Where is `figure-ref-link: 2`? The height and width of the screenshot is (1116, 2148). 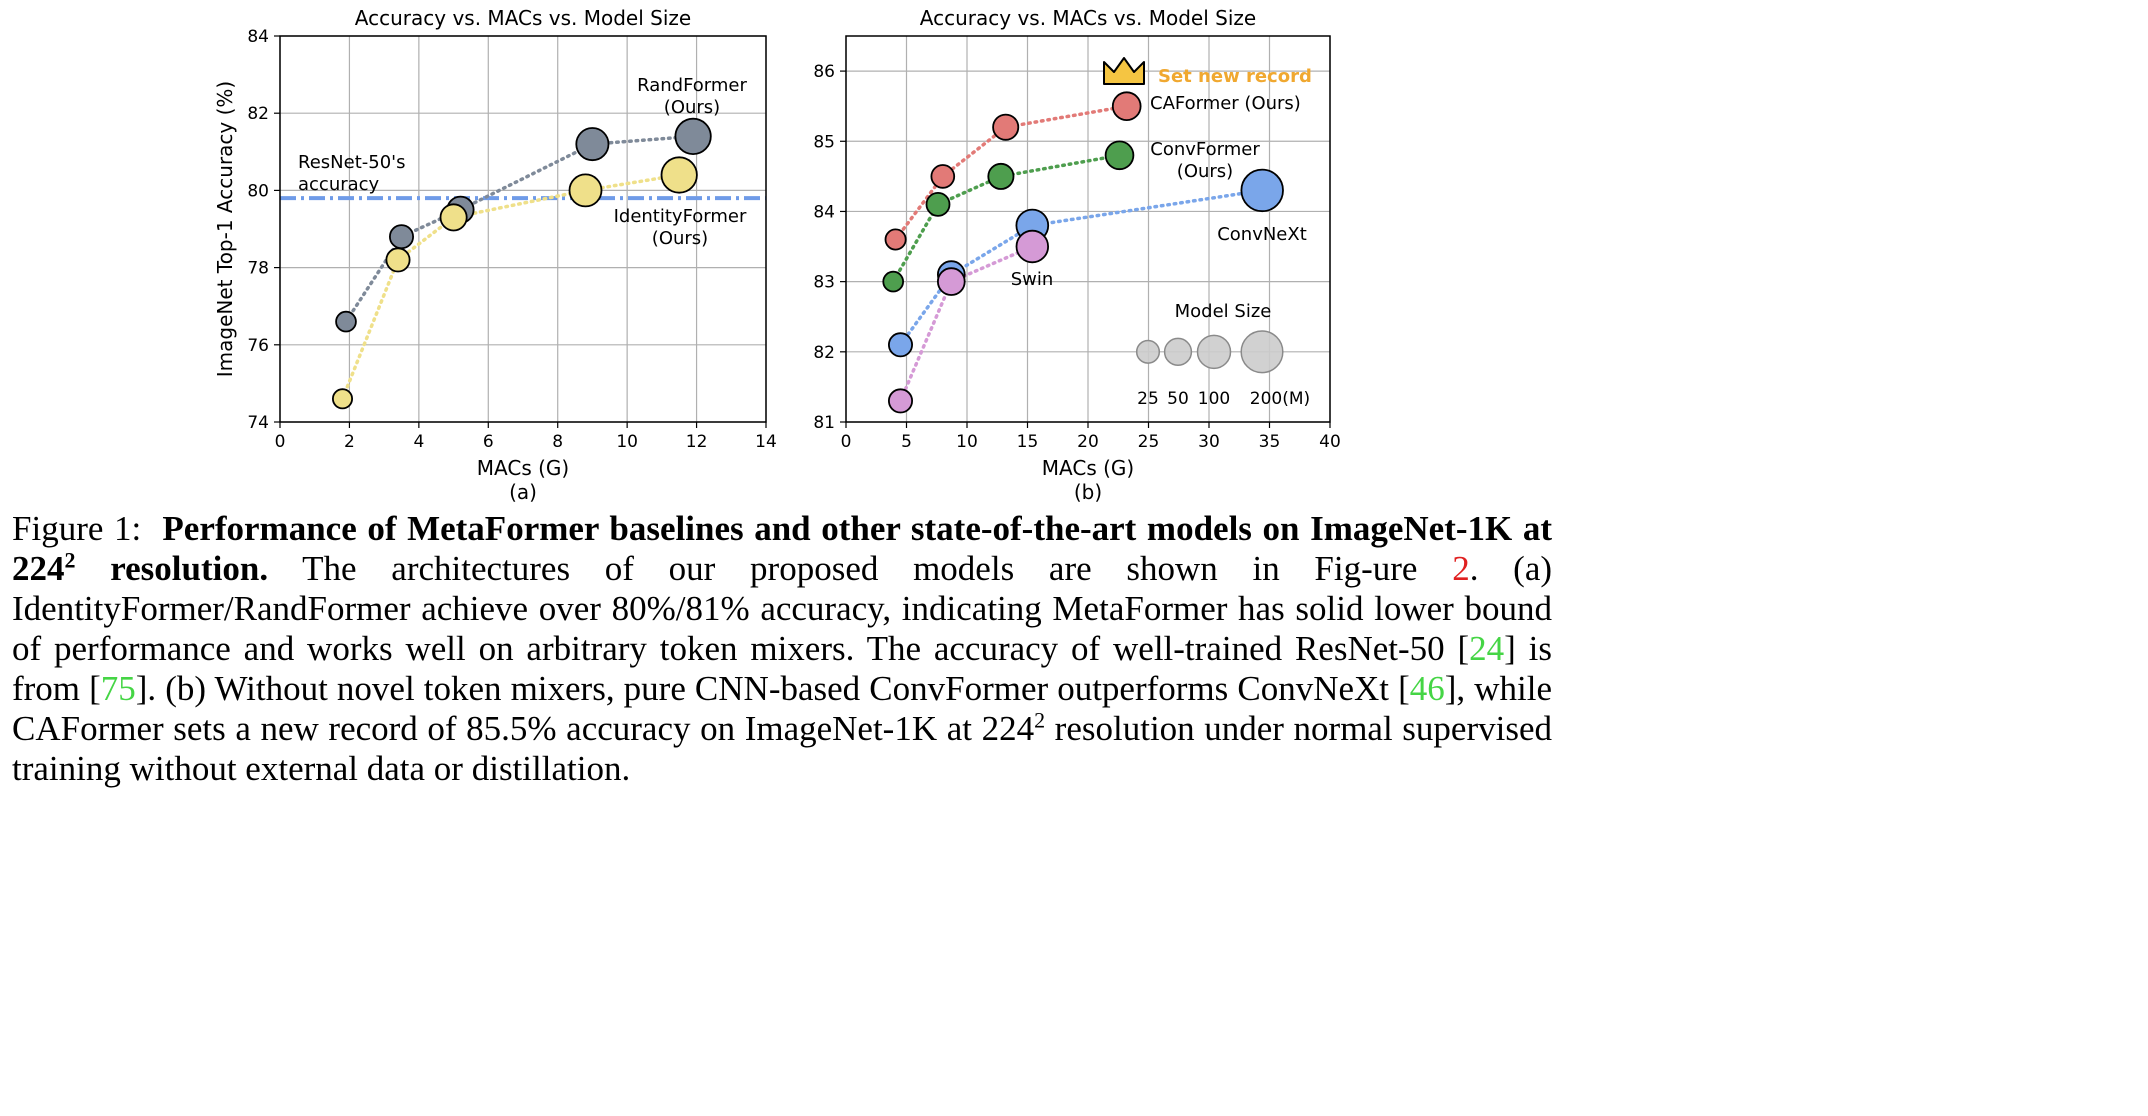 figure-ref-link: 2 is located at coordinates (1461, 568).